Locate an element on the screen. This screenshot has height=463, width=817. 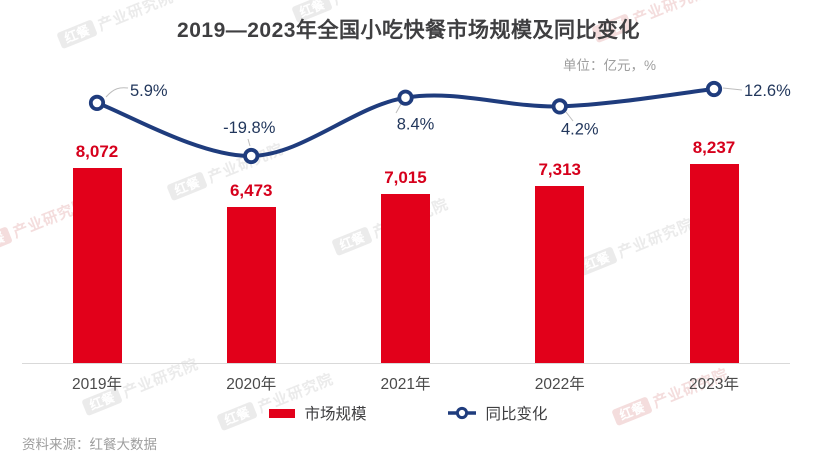
legend: 市场规模 同比变化 is located at coordinates (408, 413).